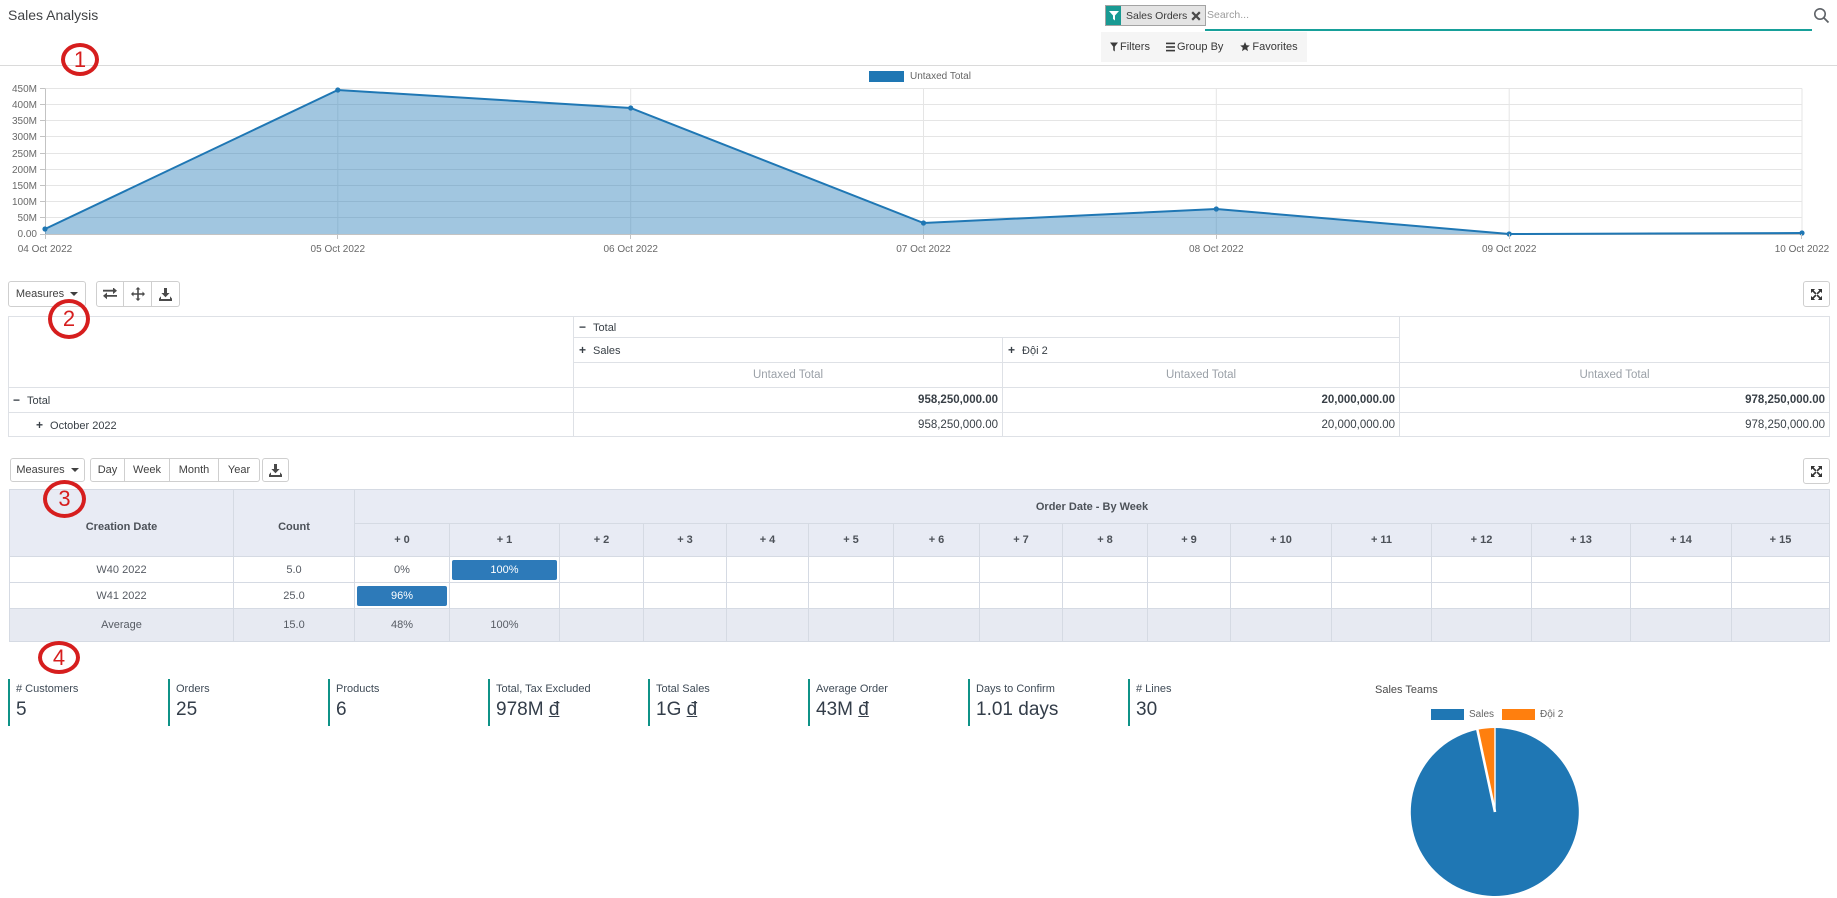  Describe the element at coordinates (24, 202) in the screenshot. I see `svg-text: 100M` at that location.